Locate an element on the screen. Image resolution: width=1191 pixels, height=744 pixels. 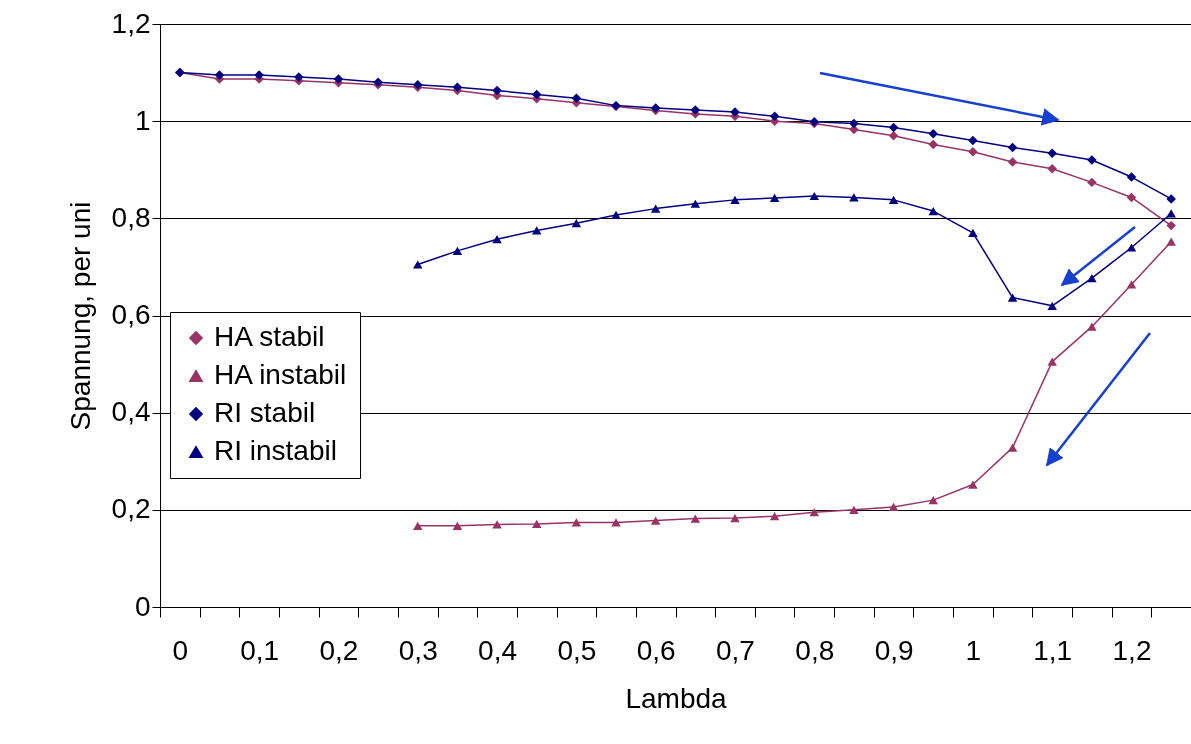
x-tick-label: 1,2 is located at coordinates (1132, 650).